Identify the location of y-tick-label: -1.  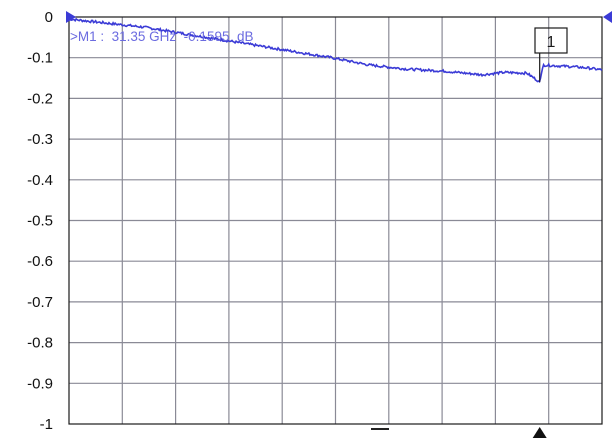
(46, 424).